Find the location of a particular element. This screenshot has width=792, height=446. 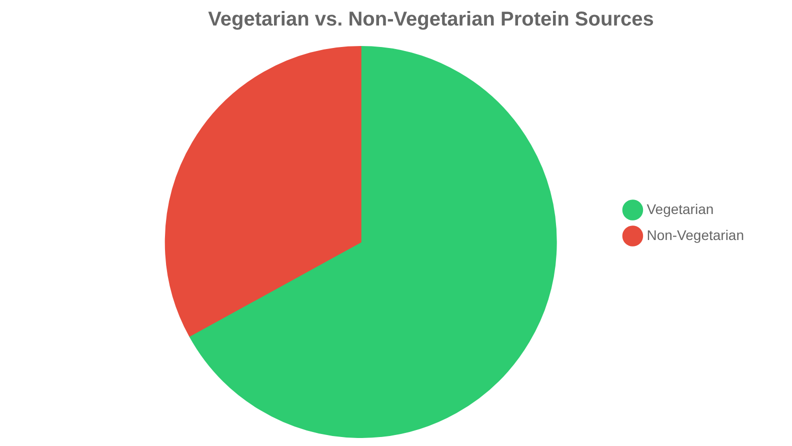

legend-label: Vegetarian is located at coordinates (680, 208).